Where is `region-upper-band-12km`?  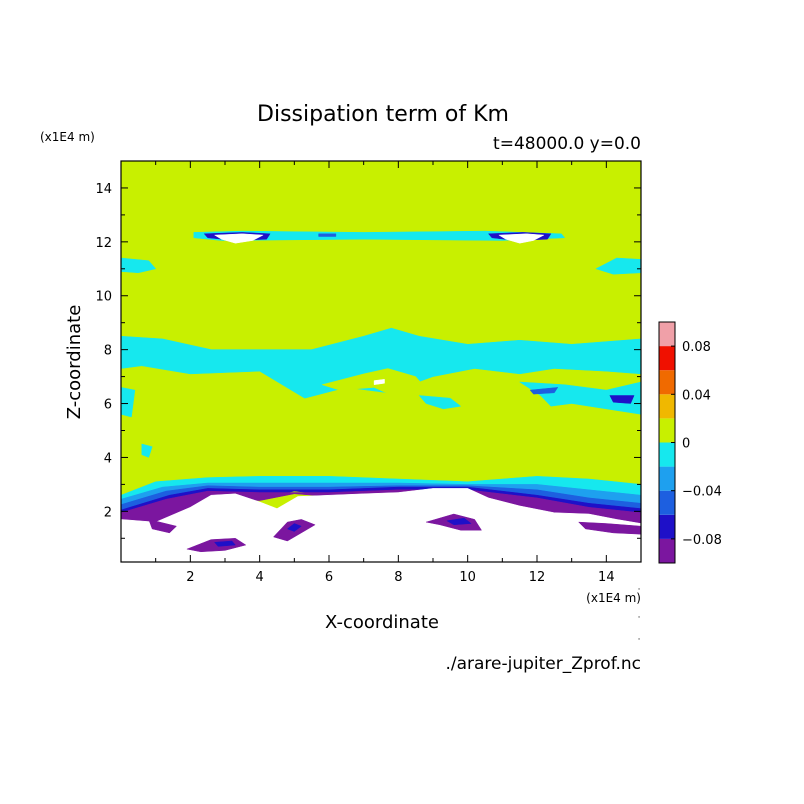
region-upper-band-12km is located at coordinates (379, 235).